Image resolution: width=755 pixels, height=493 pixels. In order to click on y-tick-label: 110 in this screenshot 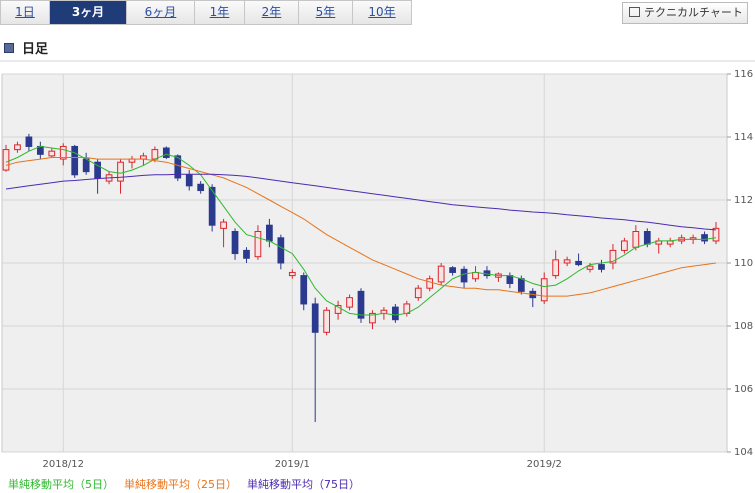, I will do `click(743, 263)`.